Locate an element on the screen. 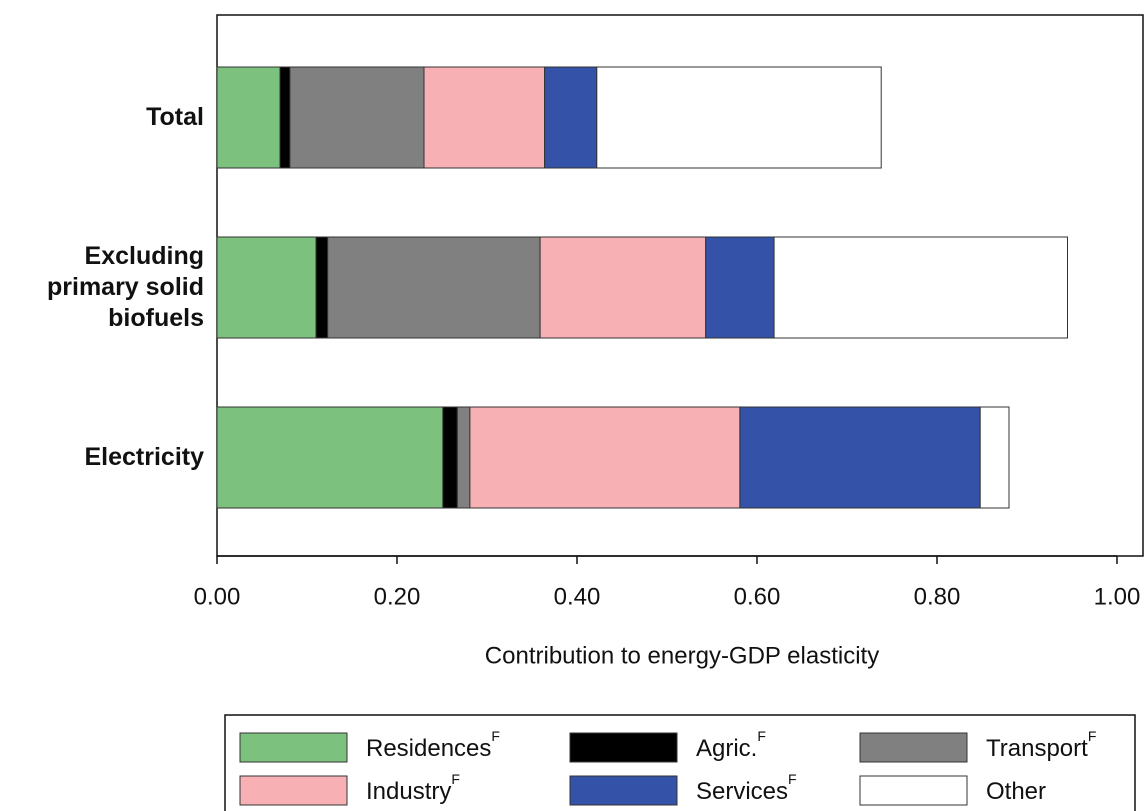  legend-label: Agric.F is located at coordinates (731, 745).